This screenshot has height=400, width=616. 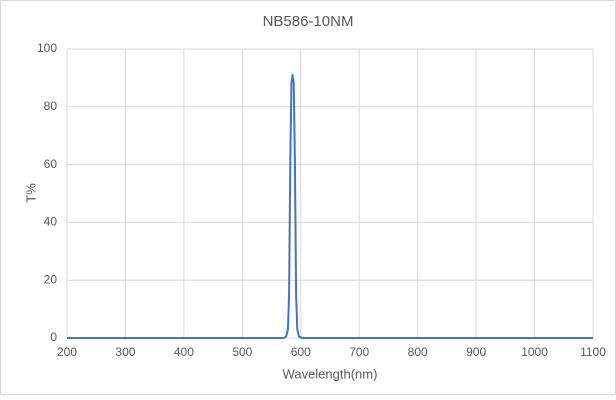 What do you see at coordinates (359, 352) in the screenshot?
I see `x-tick-label: 700` at bounding box center [359, 352].